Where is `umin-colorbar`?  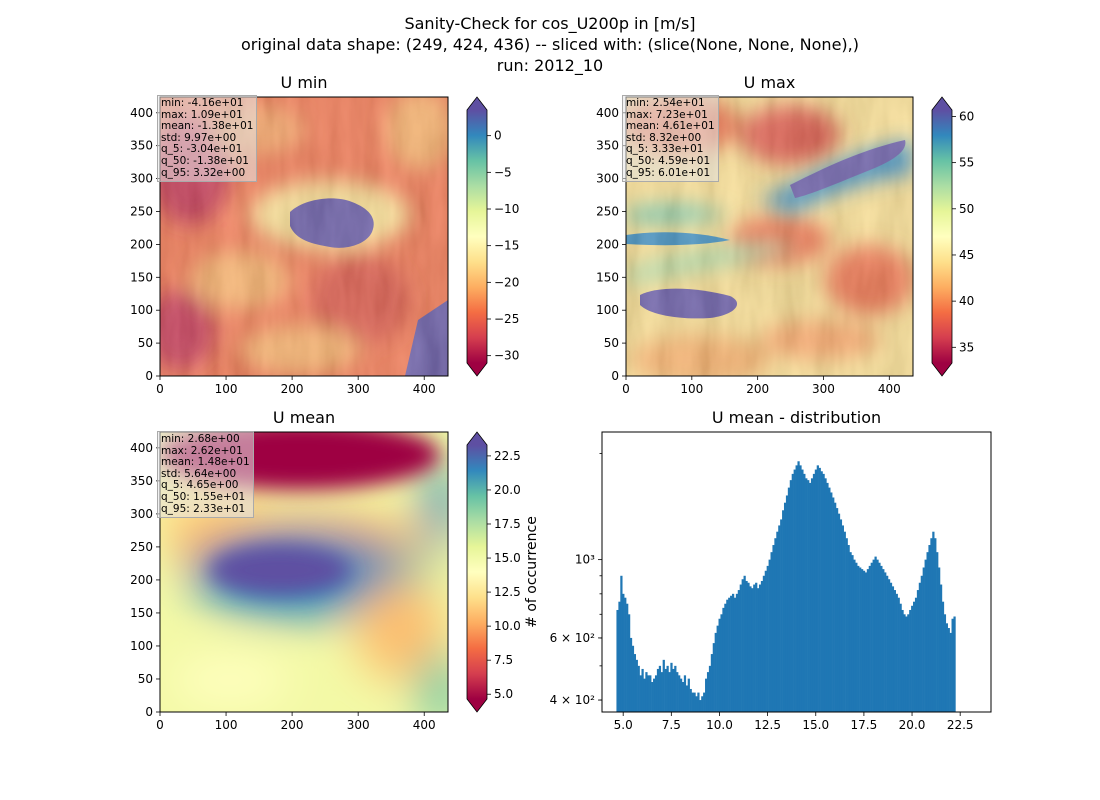 umin-colorbar is located at coordinates (477, 236).